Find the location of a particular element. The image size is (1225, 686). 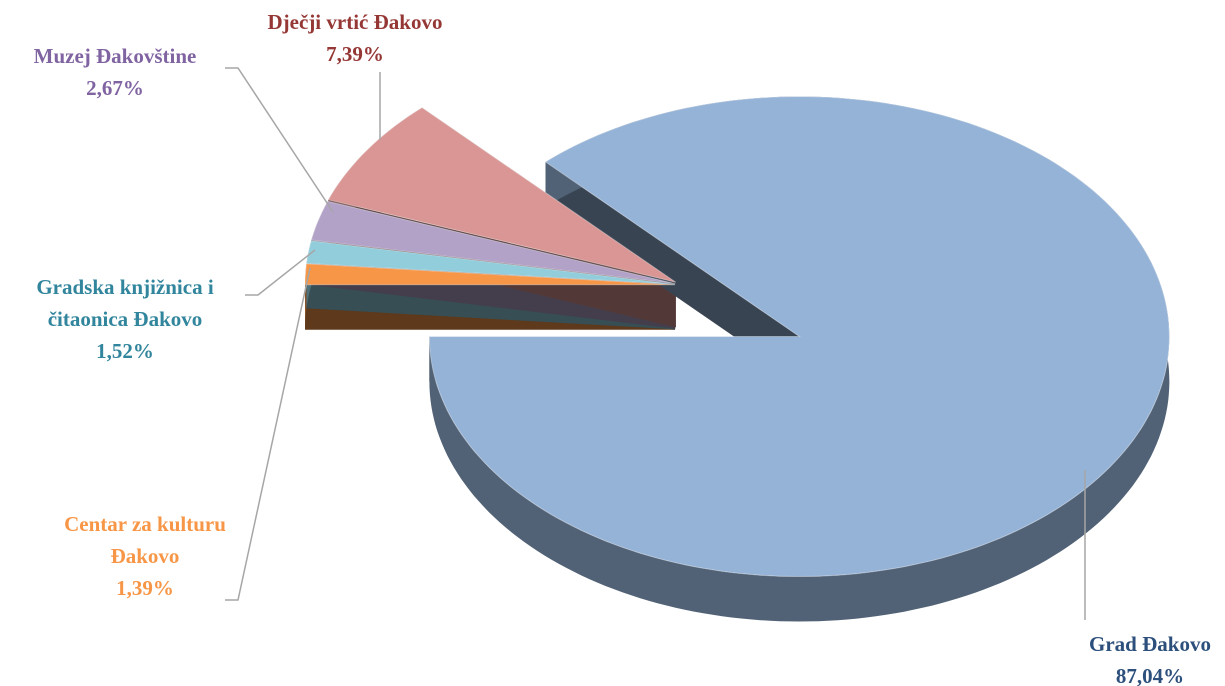

category-label: Dječji vrtić Đakovo is located at coordinates (355, 22).